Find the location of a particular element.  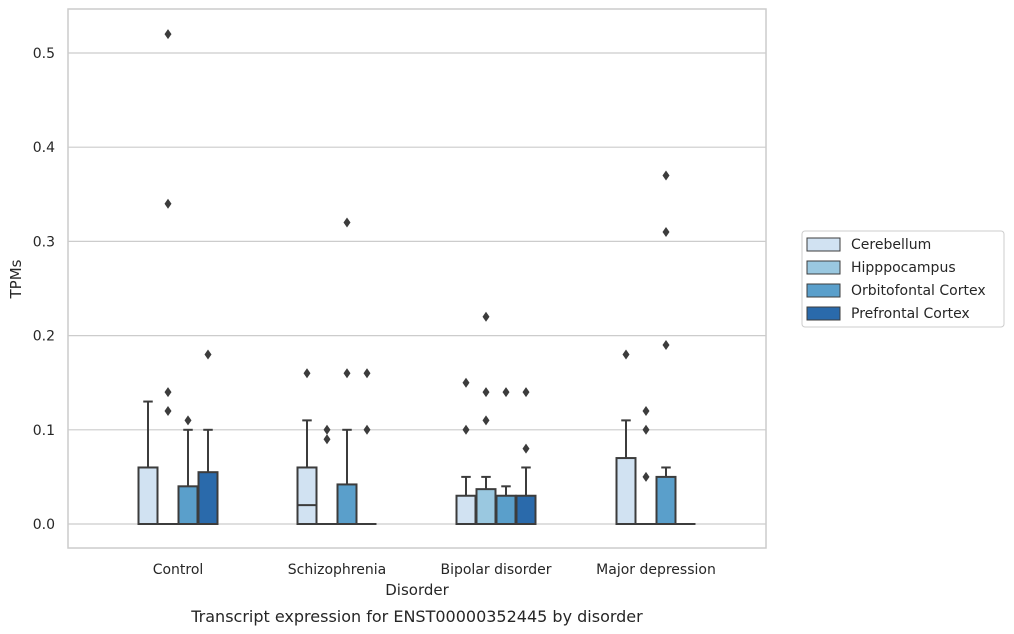

x-tick-label: Bipolar disorder is located at coordinates (495, 570).